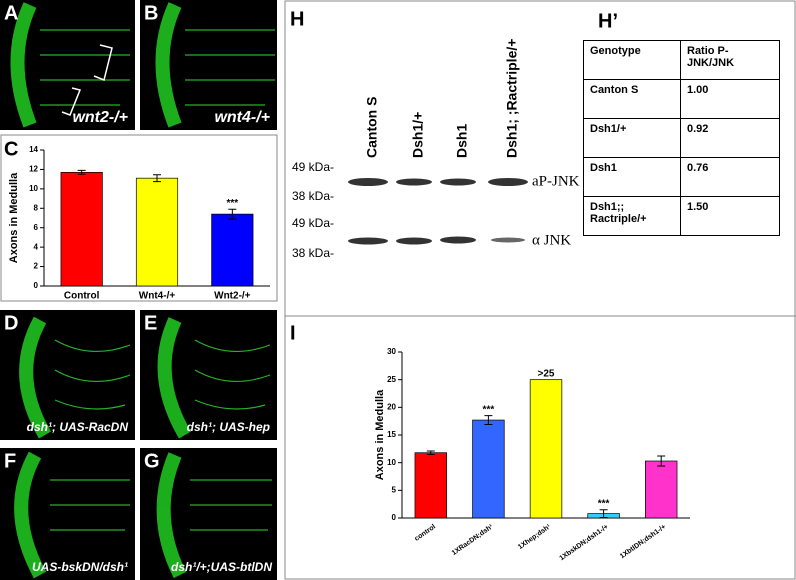  What do you see at coordinates (100, 117) in the screenshot?
I see `panel-caption: wnt2-/+` at bounding box center [100, 117].